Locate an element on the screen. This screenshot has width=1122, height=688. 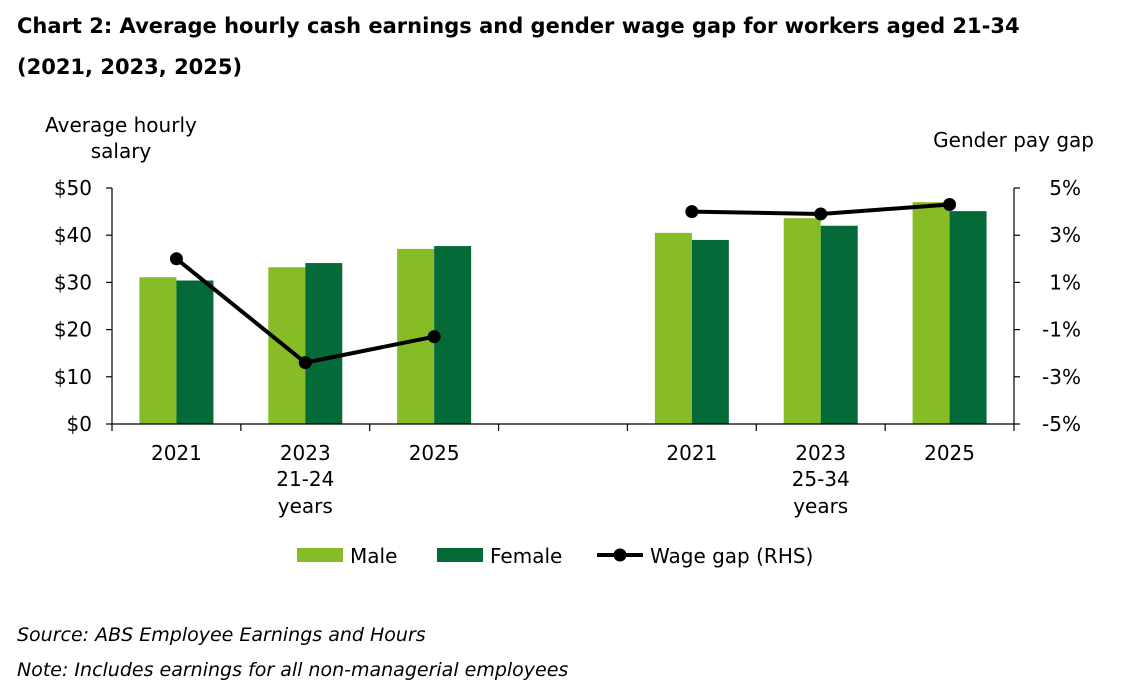
legend-label-male: Male is located at coordinates (373, 556).